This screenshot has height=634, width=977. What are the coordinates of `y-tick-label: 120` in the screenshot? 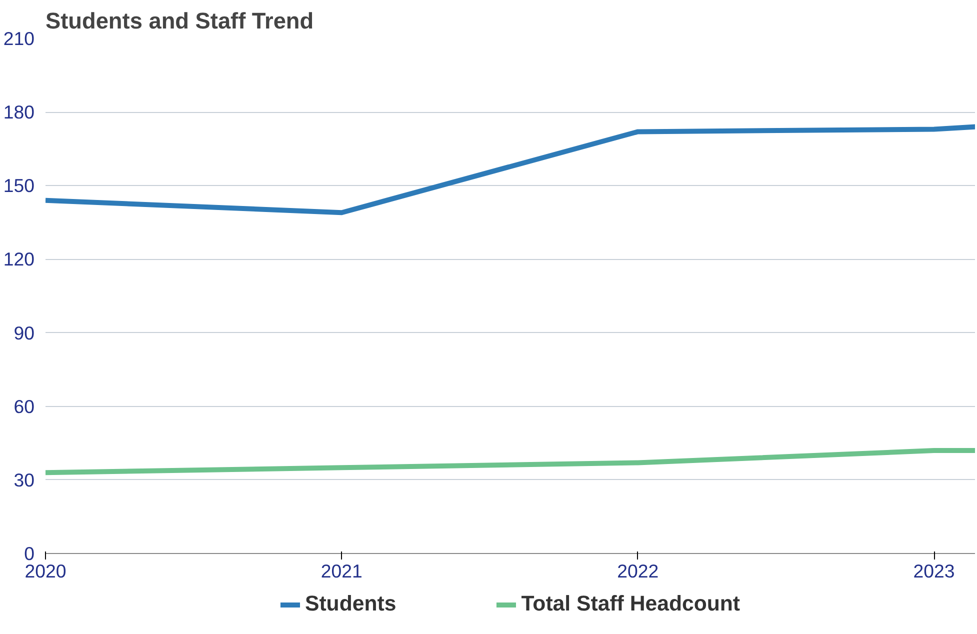 It's located at (19, 259).